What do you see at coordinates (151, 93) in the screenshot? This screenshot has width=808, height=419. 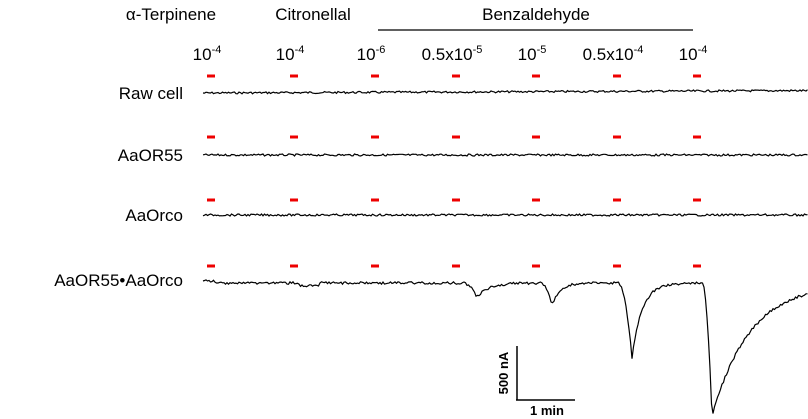 I see `row-label: Raw cell` at bounding box center [151, 93].